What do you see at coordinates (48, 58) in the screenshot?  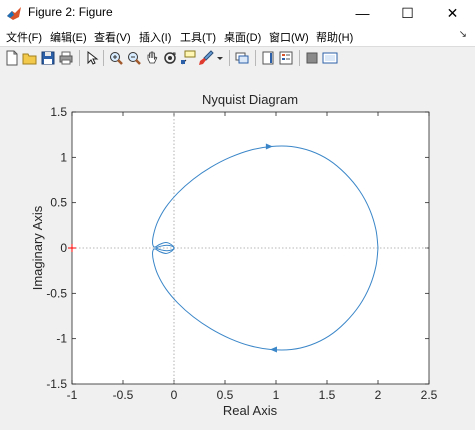 I see `save-icon` at bounding box center [48, 58].